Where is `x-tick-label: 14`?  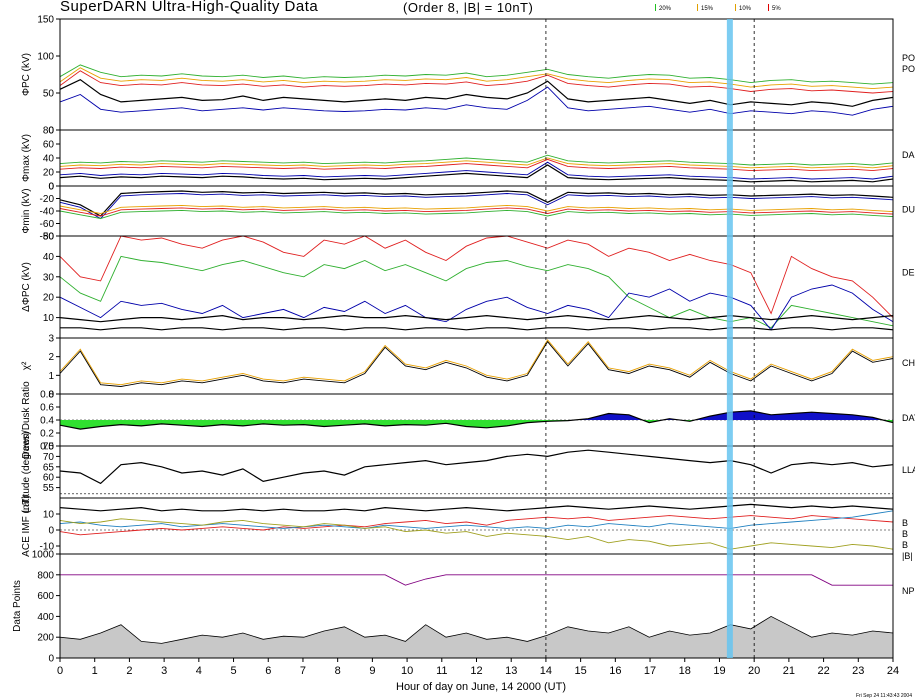
x-tick-label: 14 is located at coordinates (546, 671).